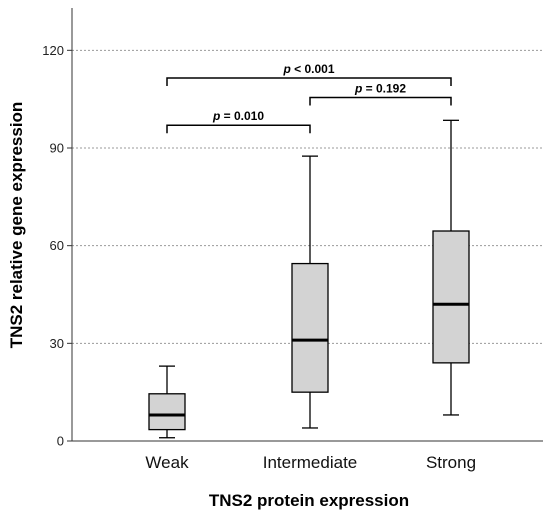  I want to click on significance-bracket: p < 0.001, so click(309, 74).